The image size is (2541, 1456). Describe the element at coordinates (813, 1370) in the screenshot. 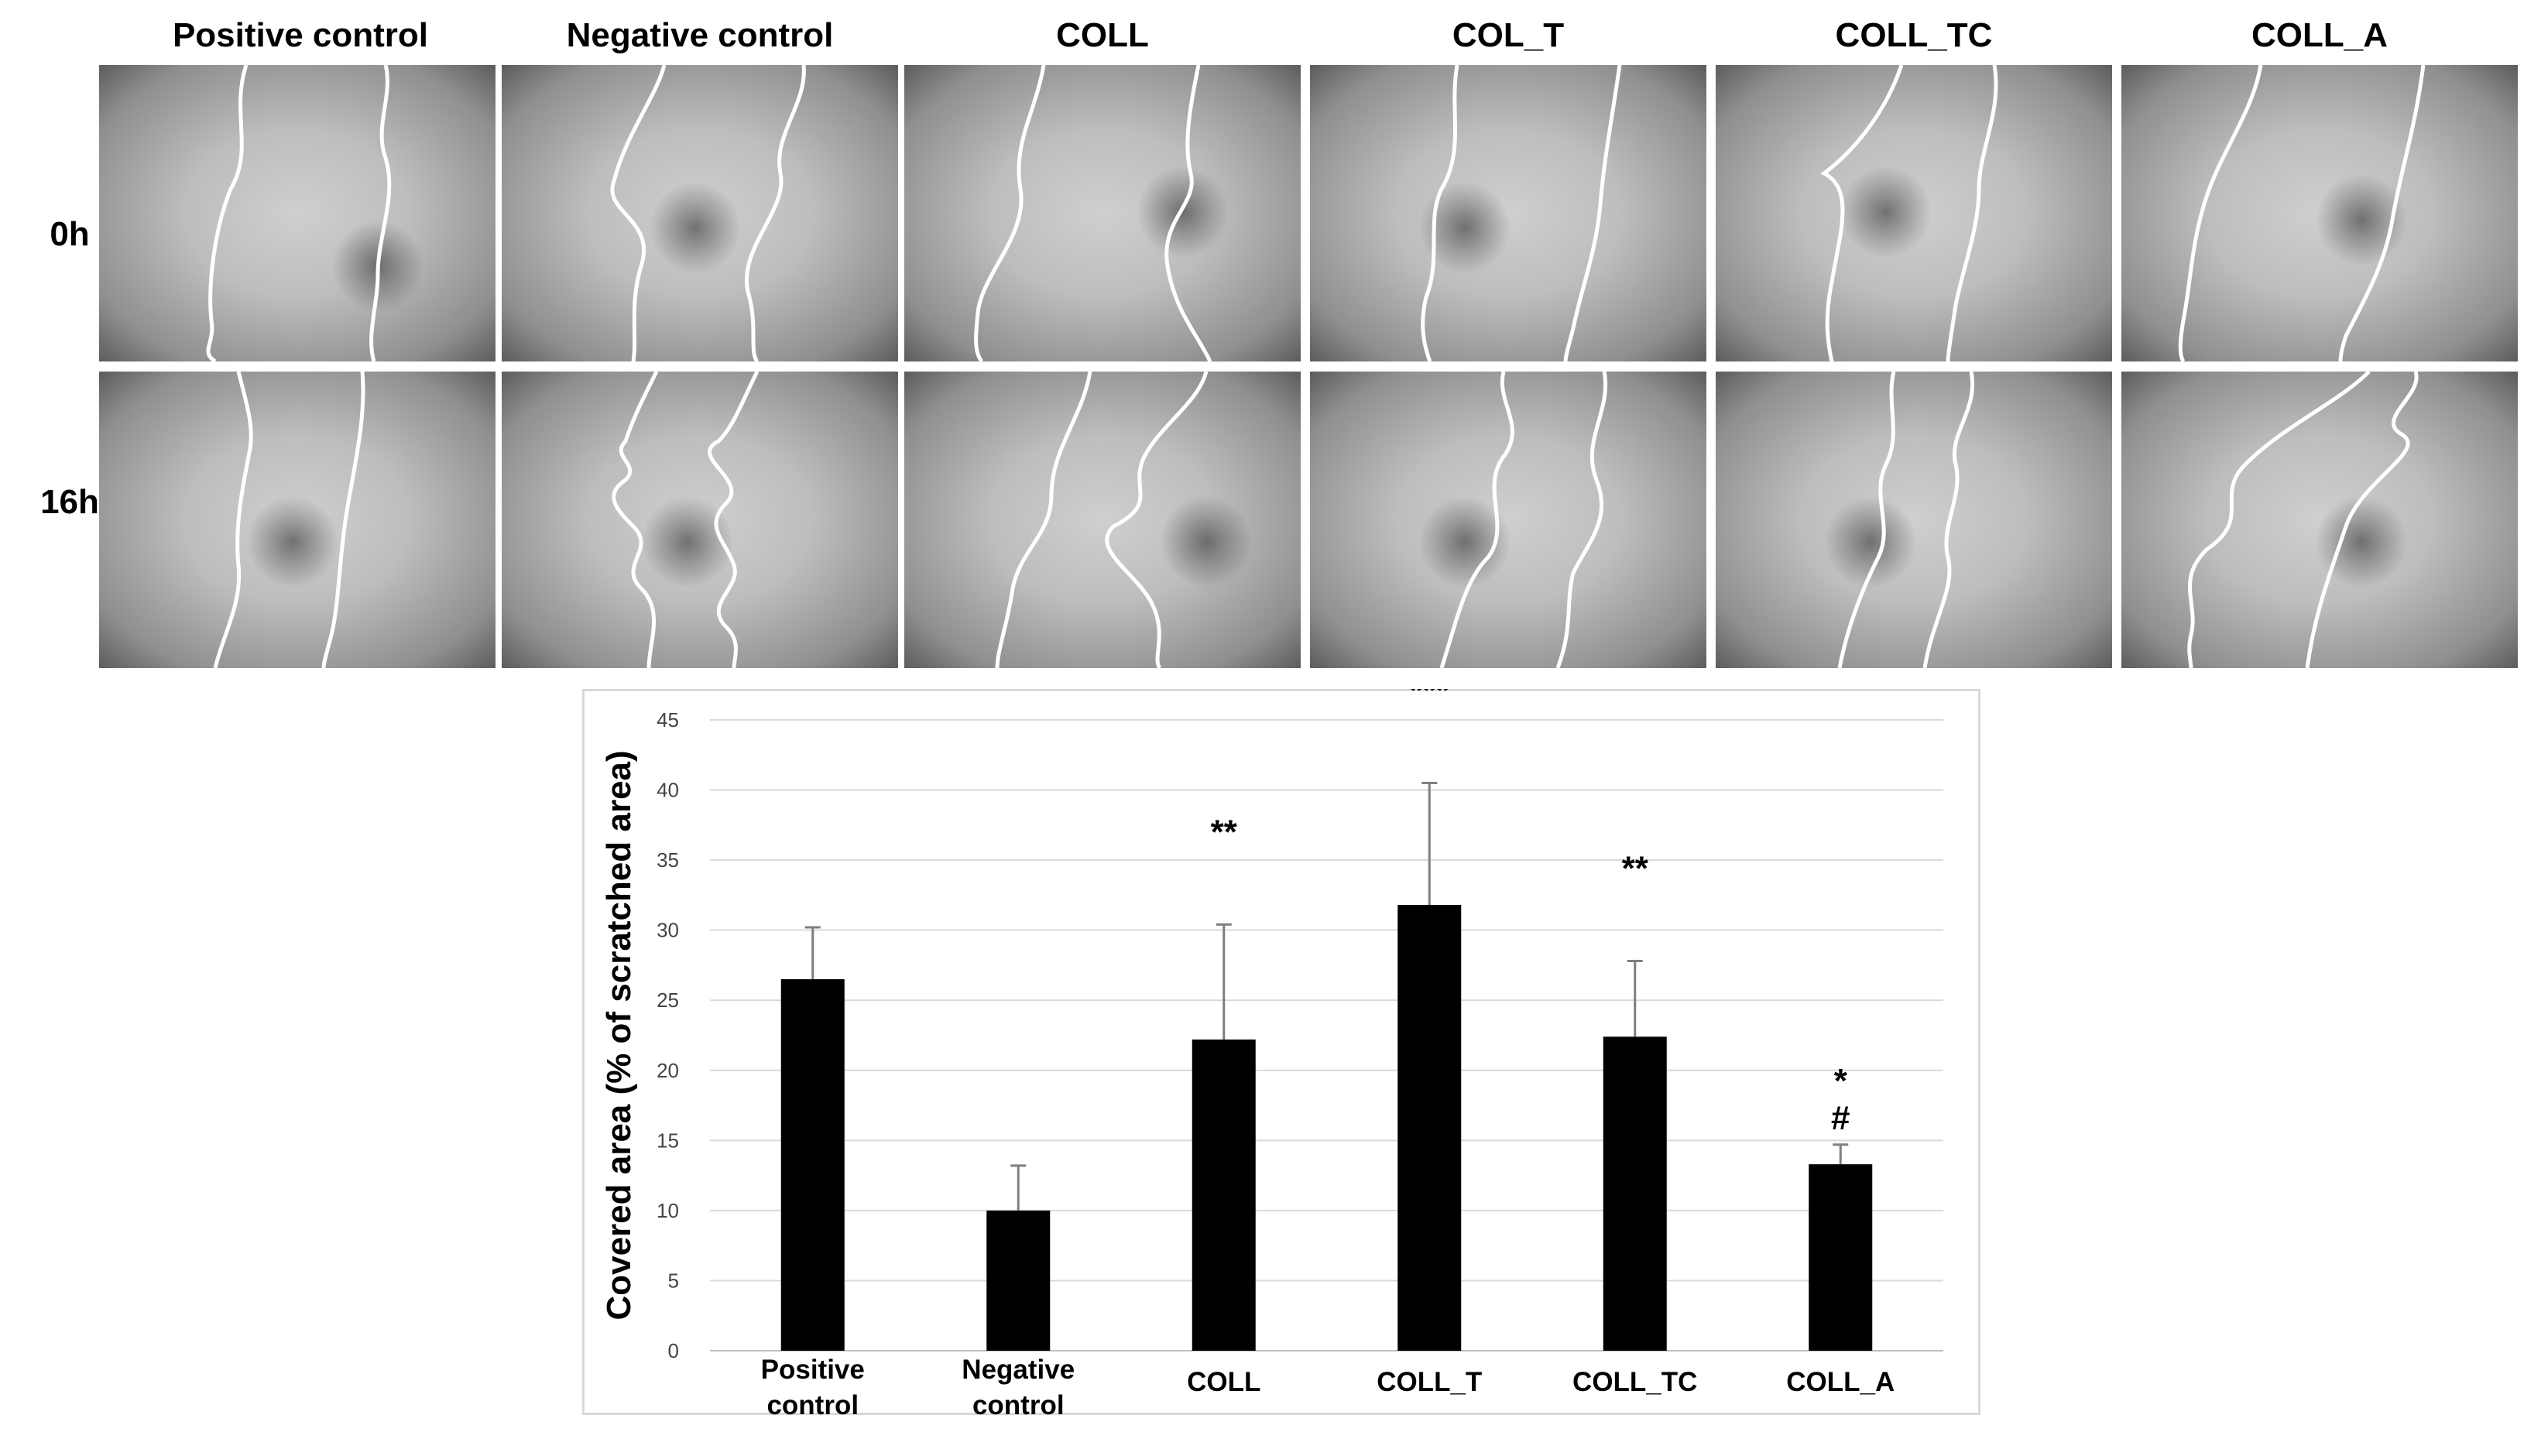

I see `x-tick-label: Positive` at that location.